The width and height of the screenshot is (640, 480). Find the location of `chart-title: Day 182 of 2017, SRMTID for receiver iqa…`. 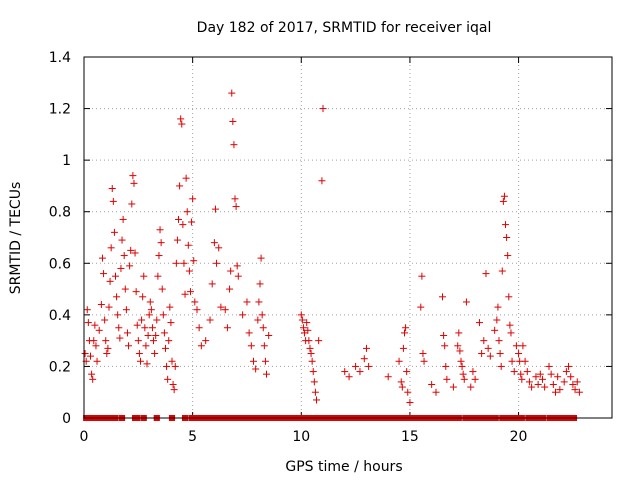

chart-title: Day 182 of 2017, SRMTID for receiver iqa… is located at coordinates (344, 28).